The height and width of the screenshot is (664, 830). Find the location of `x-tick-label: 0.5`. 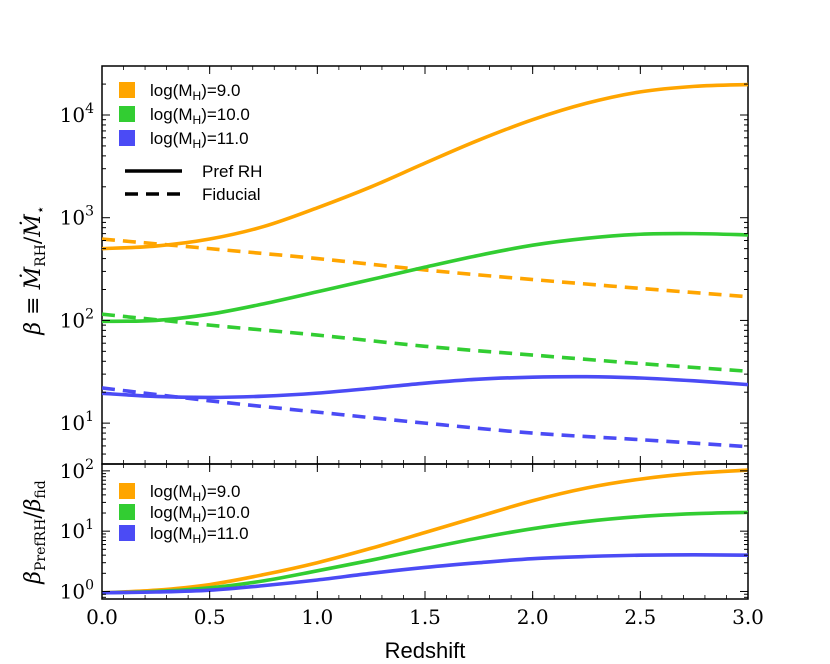

x-tick-label: 0.5 is located at coordinates (210, 617).